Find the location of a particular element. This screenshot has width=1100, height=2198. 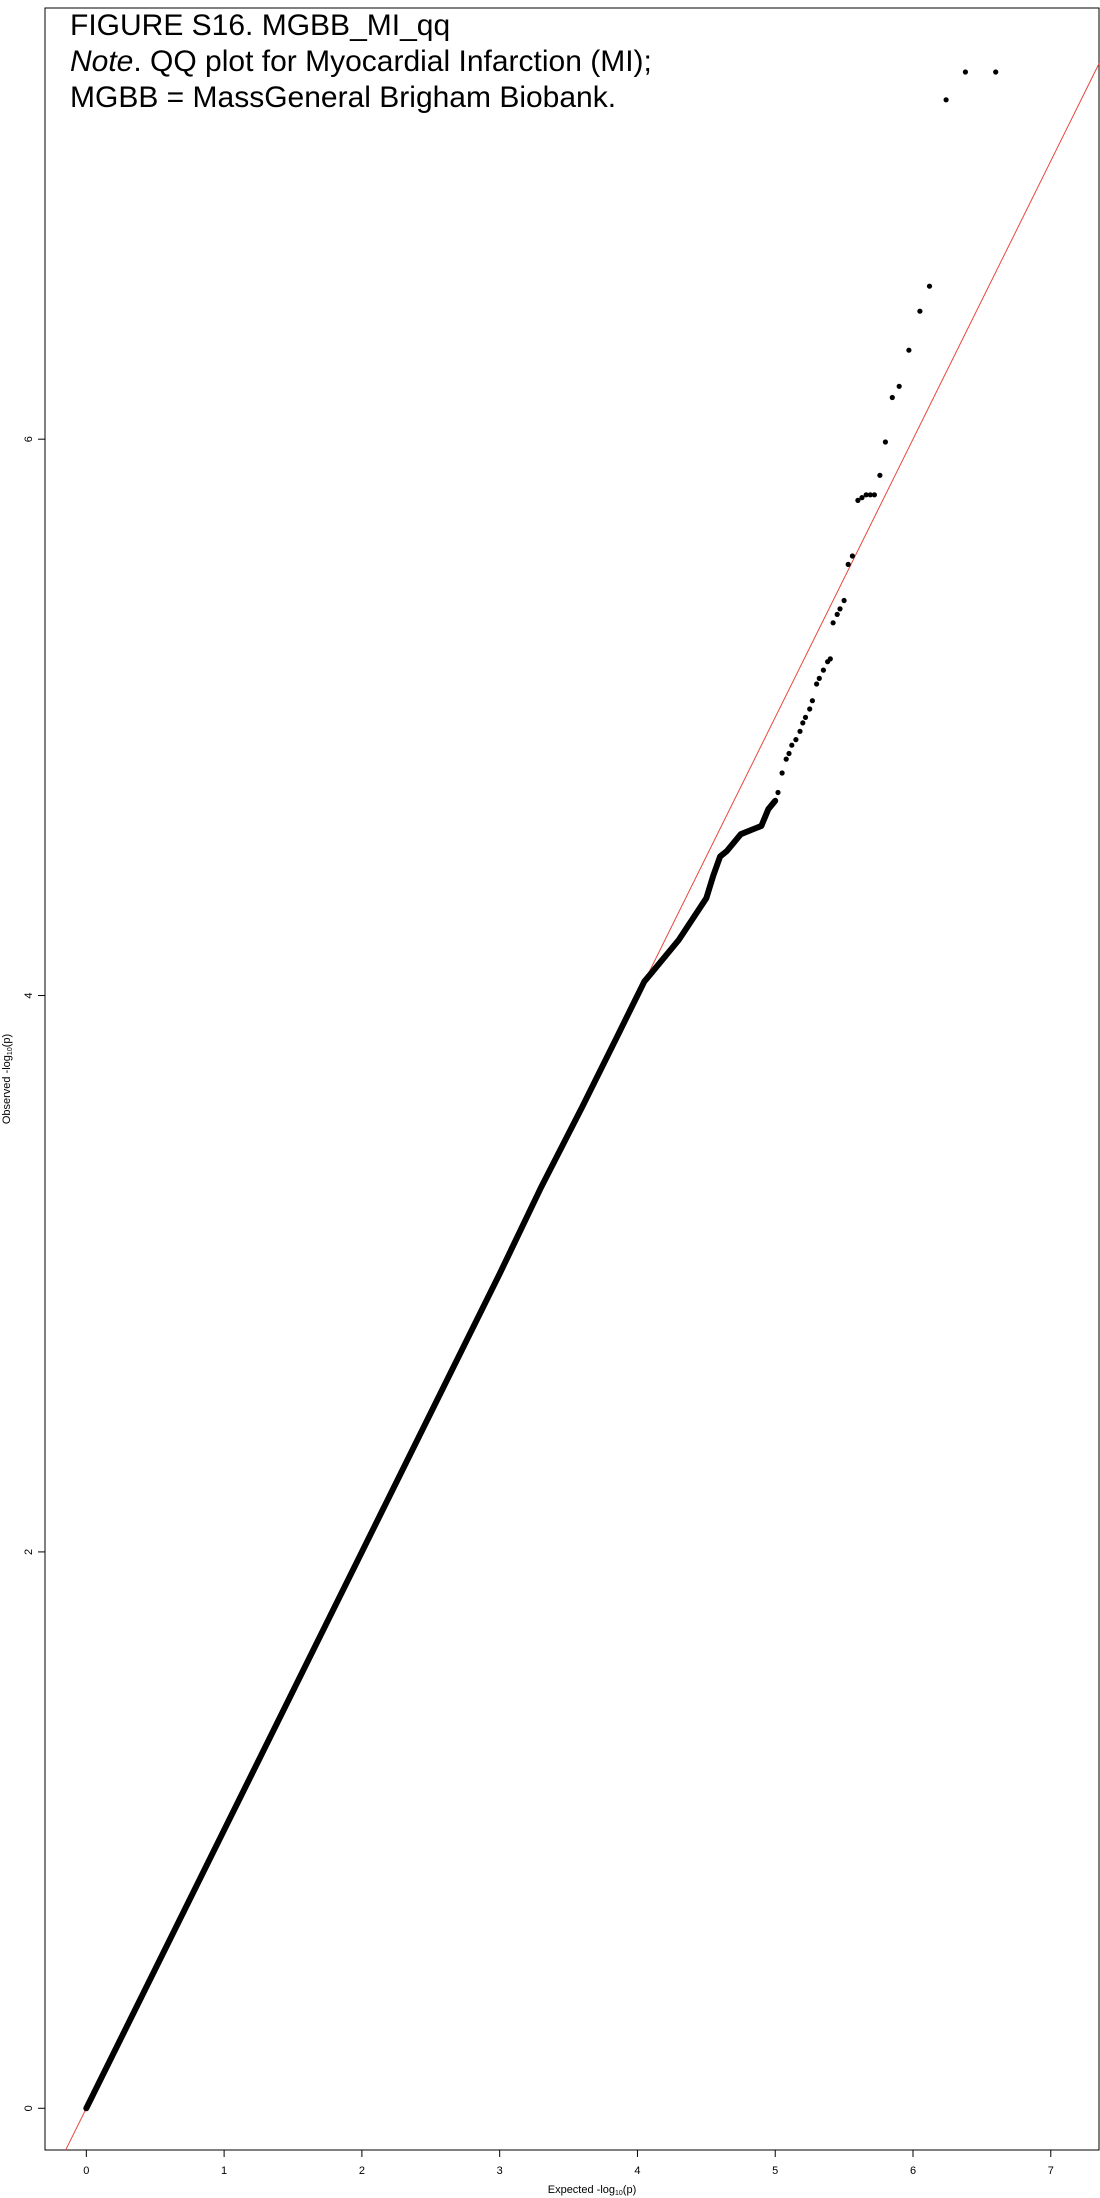

figure-title: FIGURE S16. MGBB_MI_qq is located at coordinates (260, 25).